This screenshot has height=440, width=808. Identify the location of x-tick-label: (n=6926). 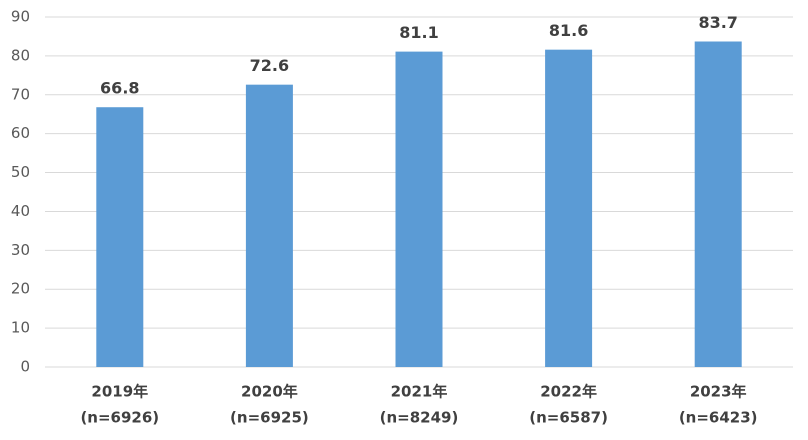
(119, 418).